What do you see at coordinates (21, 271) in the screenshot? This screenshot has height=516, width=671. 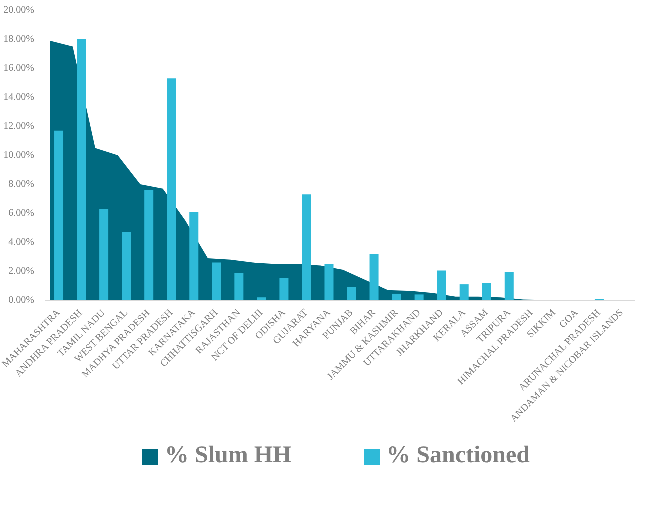 I see `y-tick-label: 2.00%` at bounding box center [21, 271].